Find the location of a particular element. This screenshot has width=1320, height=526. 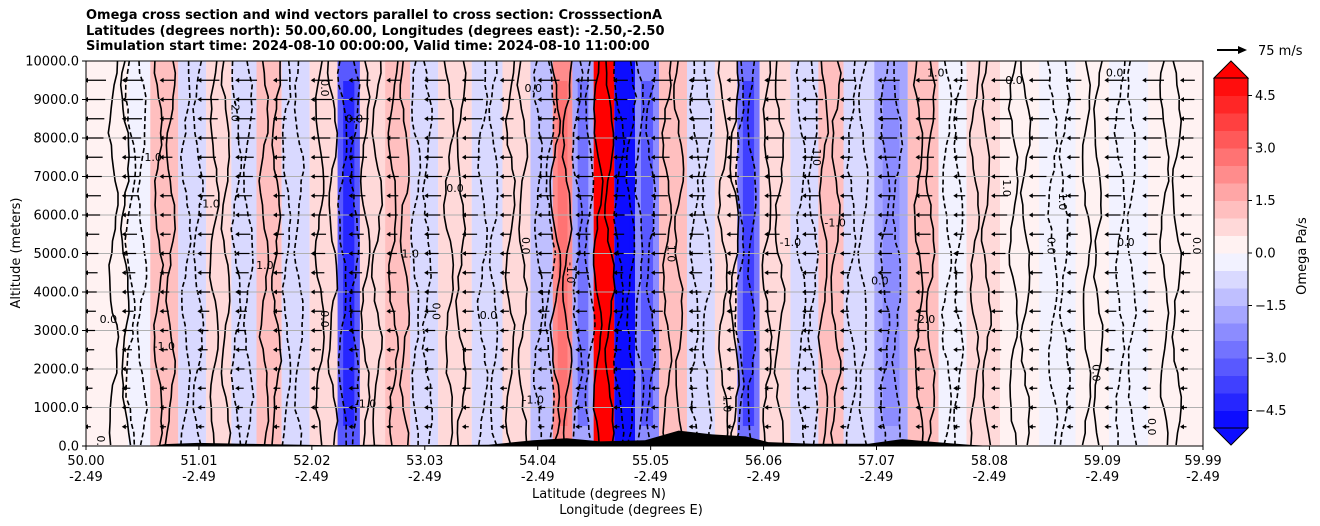

y-tick-label: 3000.0 is located at coordinates (57, 331).